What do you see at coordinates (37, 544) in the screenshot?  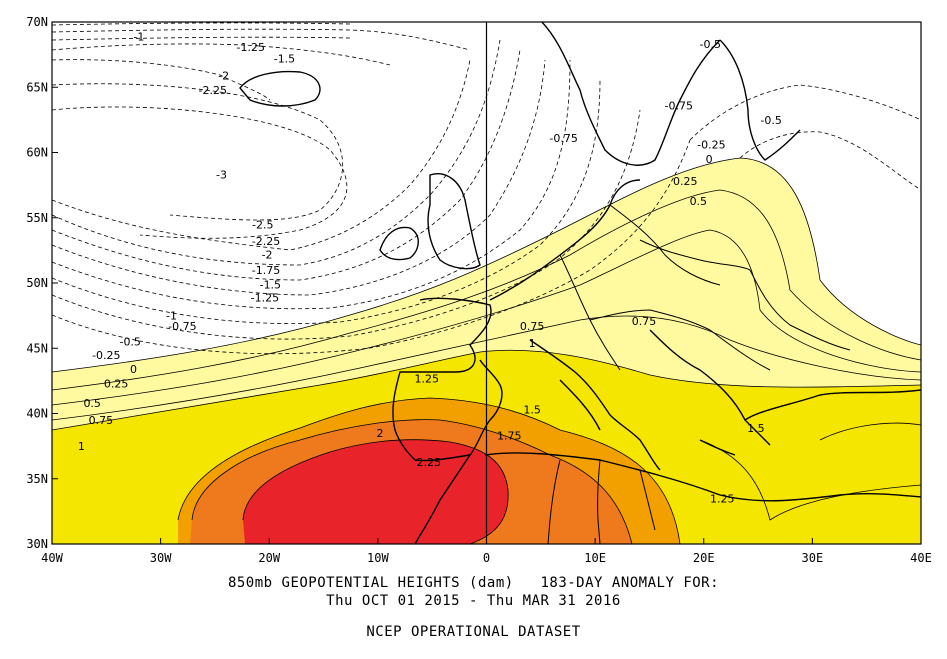 I see `y-tick-label: 30N` at bounding box center [37, 544].